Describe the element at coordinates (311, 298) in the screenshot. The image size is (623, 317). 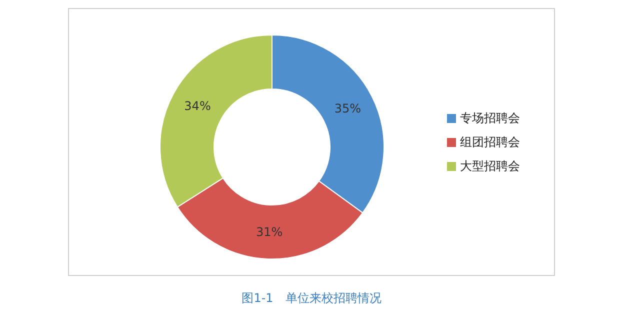
I see `text: 图1-1 单位来校招聘情况` at that location.